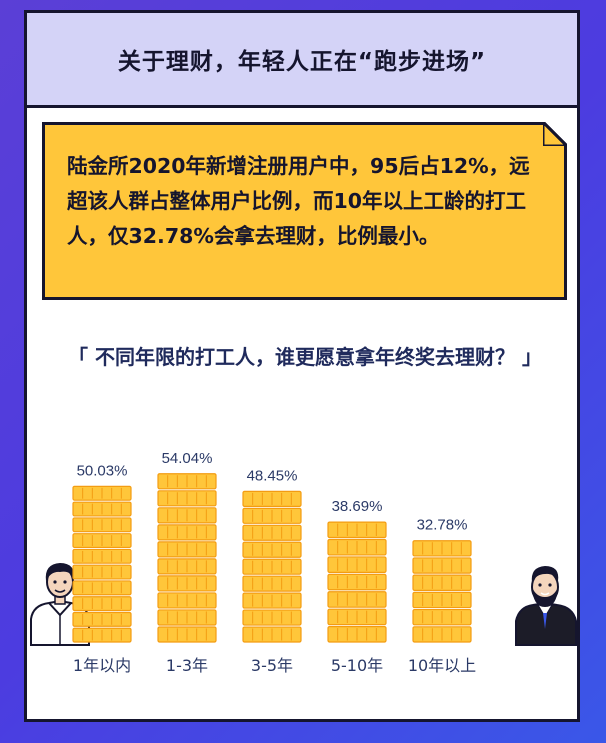 The image size is (606, 743). Describe the element at coordinates (546, 606) in the screenshot. I see `bearded-man-icon` at that location.